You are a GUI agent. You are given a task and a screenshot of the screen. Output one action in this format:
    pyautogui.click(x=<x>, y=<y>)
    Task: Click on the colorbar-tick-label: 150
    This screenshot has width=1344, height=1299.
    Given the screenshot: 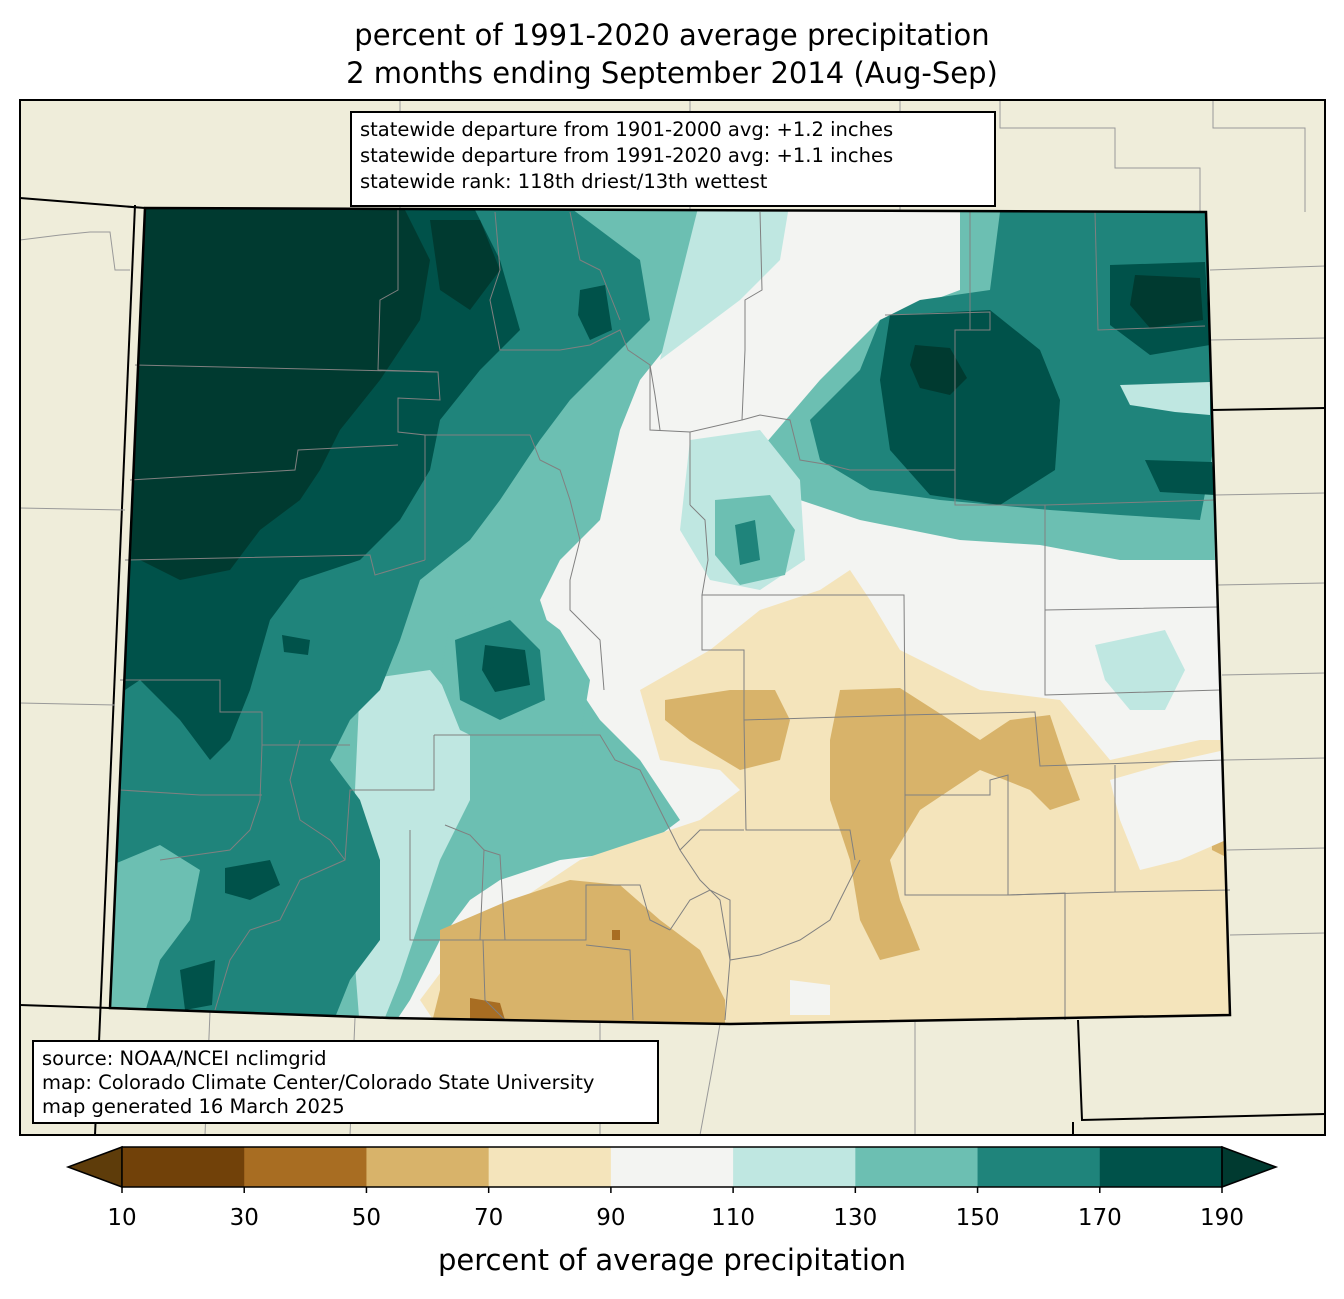 What is the action you would take?
    pyautogui.click(x=977, y=1218)
    